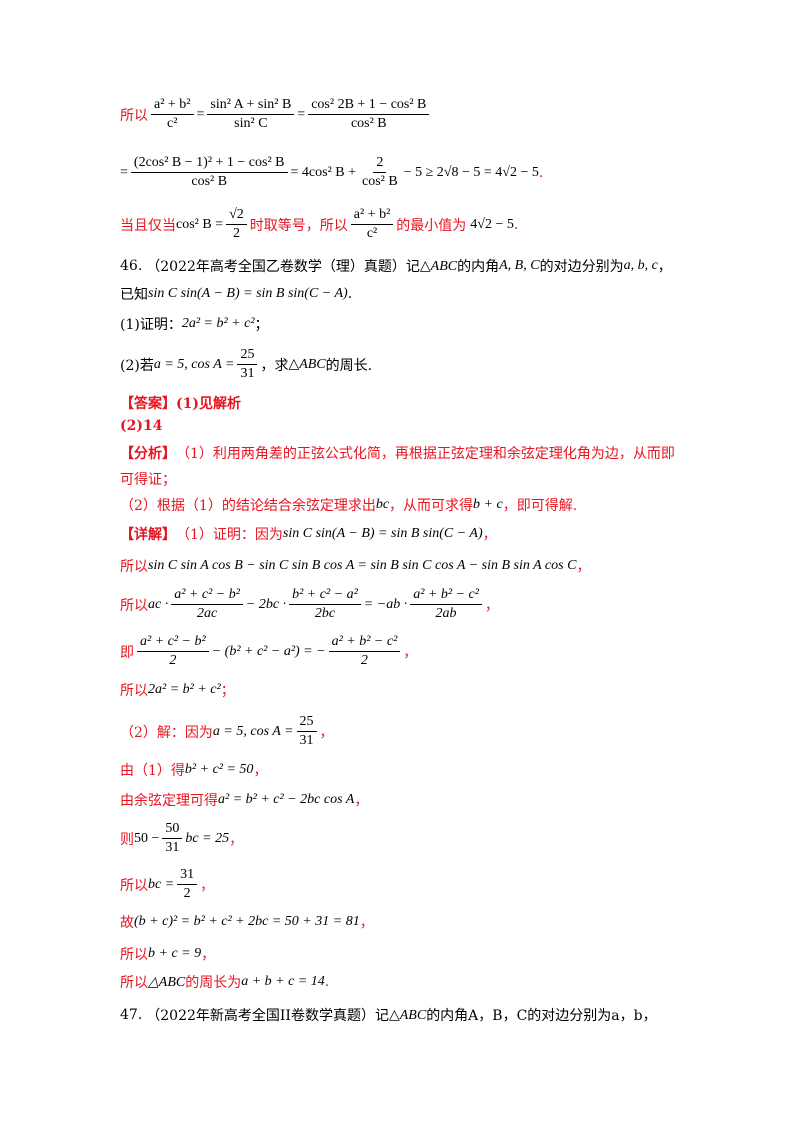 This screenshot has height=1132, width=800. What do you see at coordinates (236, 294) in the screenshot?
I see `question-46-line-2: 已知 sin C sin(A − B) = sin B sin(C − A) .` at bounding box center [236, 294].